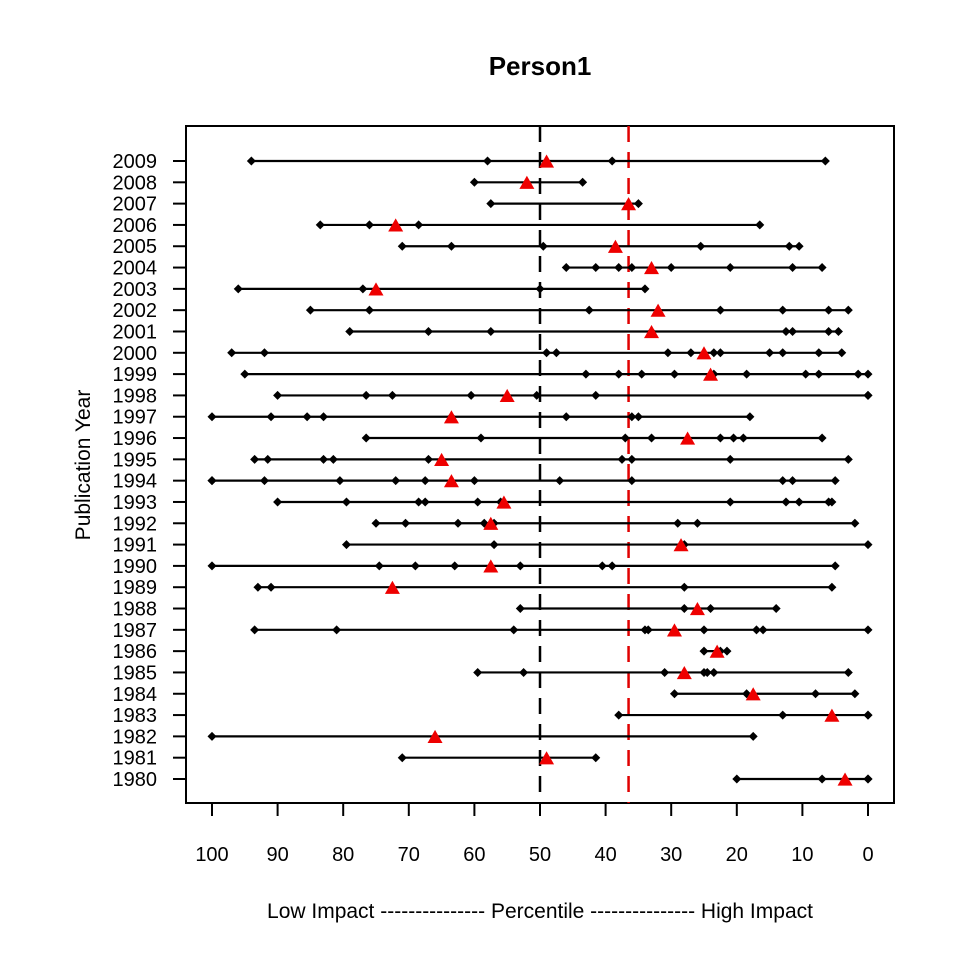  I want to click on y-tick-label-2003: 2003, so click(135, 290).